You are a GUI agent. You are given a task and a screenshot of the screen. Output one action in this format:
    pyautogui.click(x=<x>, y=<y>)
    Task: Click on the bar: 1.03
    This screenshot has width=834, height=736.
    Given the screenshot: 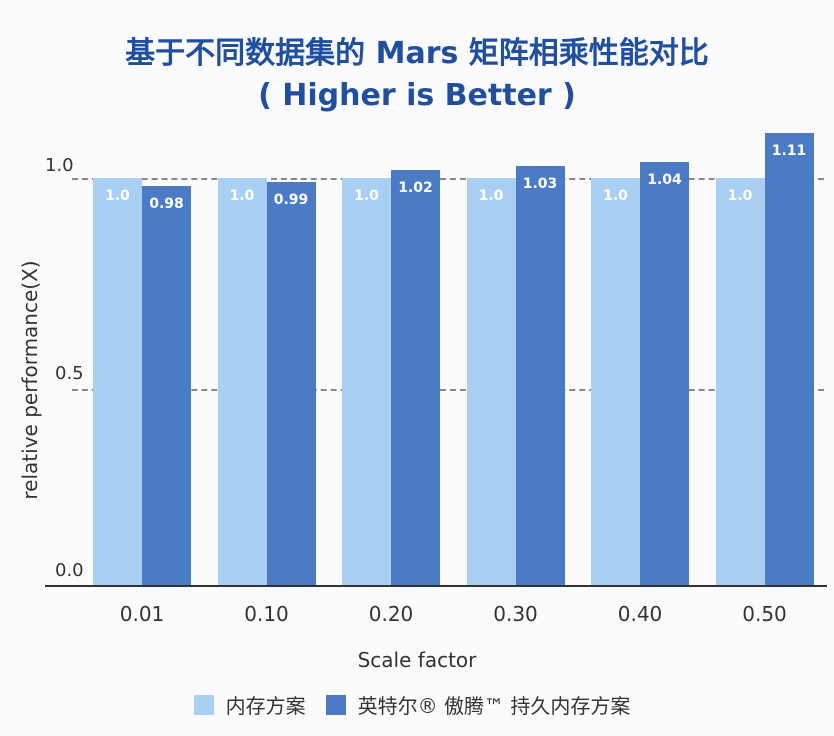 What is the action you would take?
    pyautogui.click(x=540, y=375)
    